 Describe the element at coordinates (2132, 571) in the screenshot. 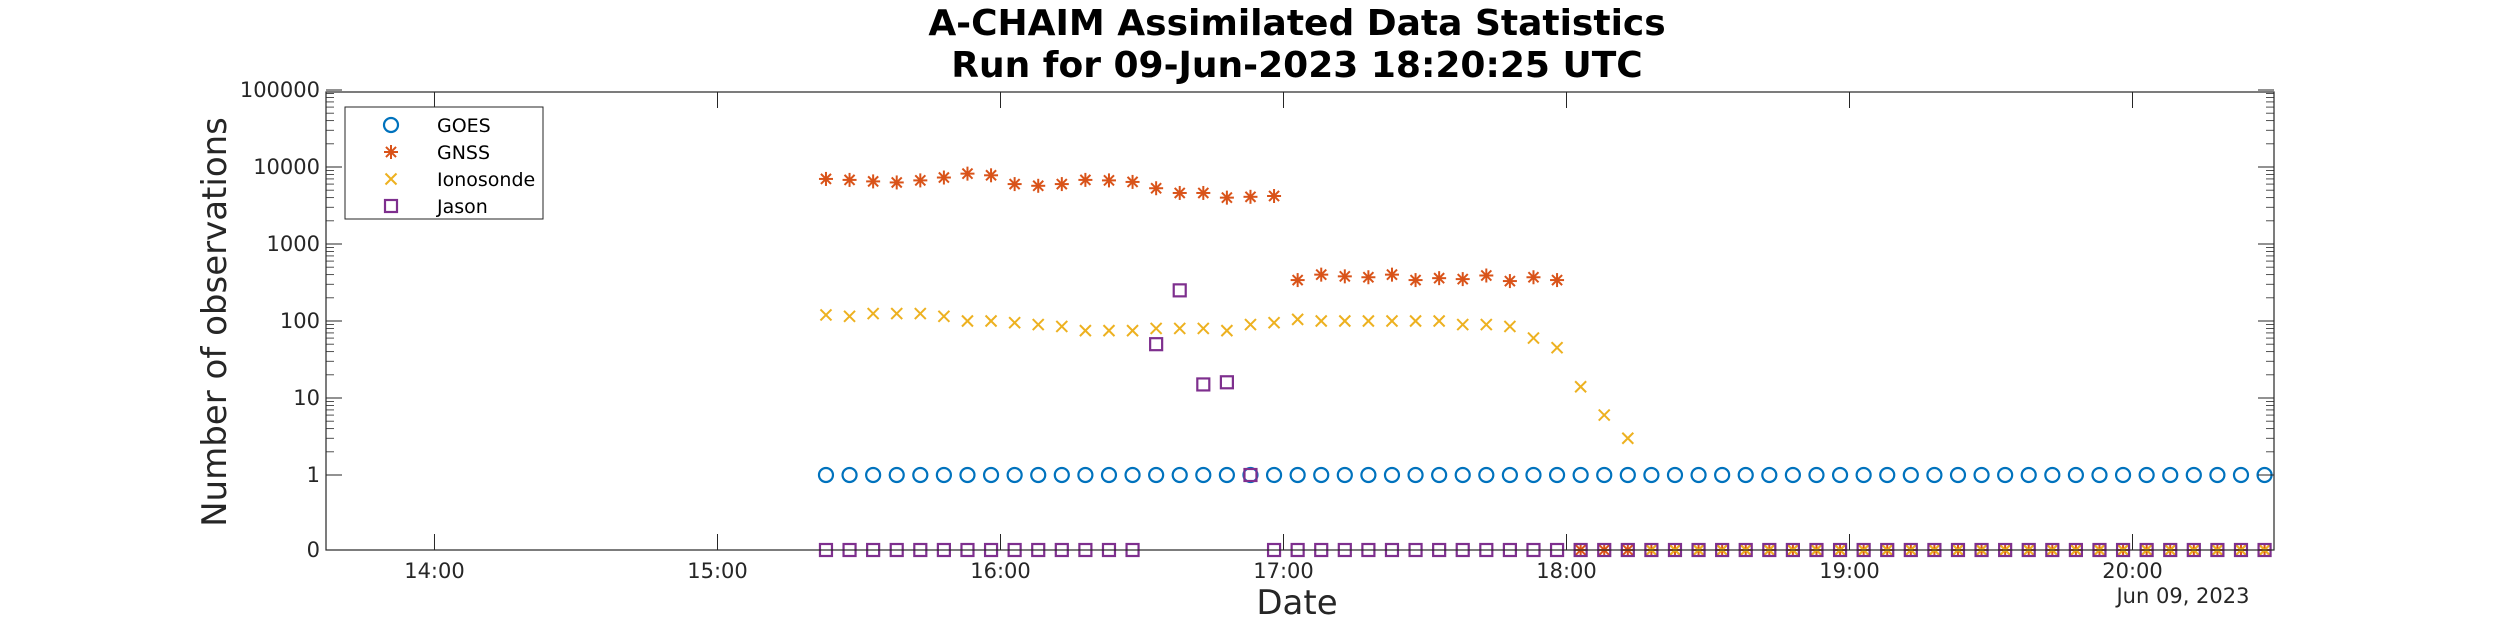

I see `x-tick-label: 20:00` at that location.